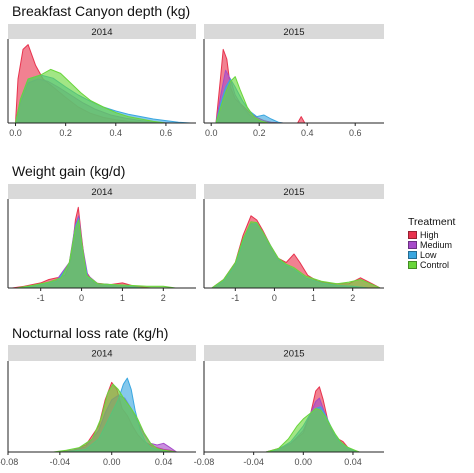 The width and height of the screenshot is (474, 473). I want to click on legend-item-low: Low, so click(431, 255).